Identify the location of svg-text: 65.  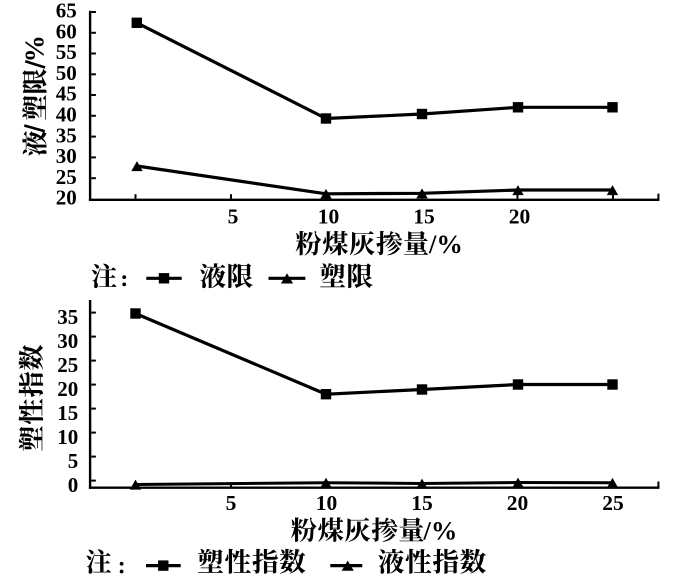
(66, 11).